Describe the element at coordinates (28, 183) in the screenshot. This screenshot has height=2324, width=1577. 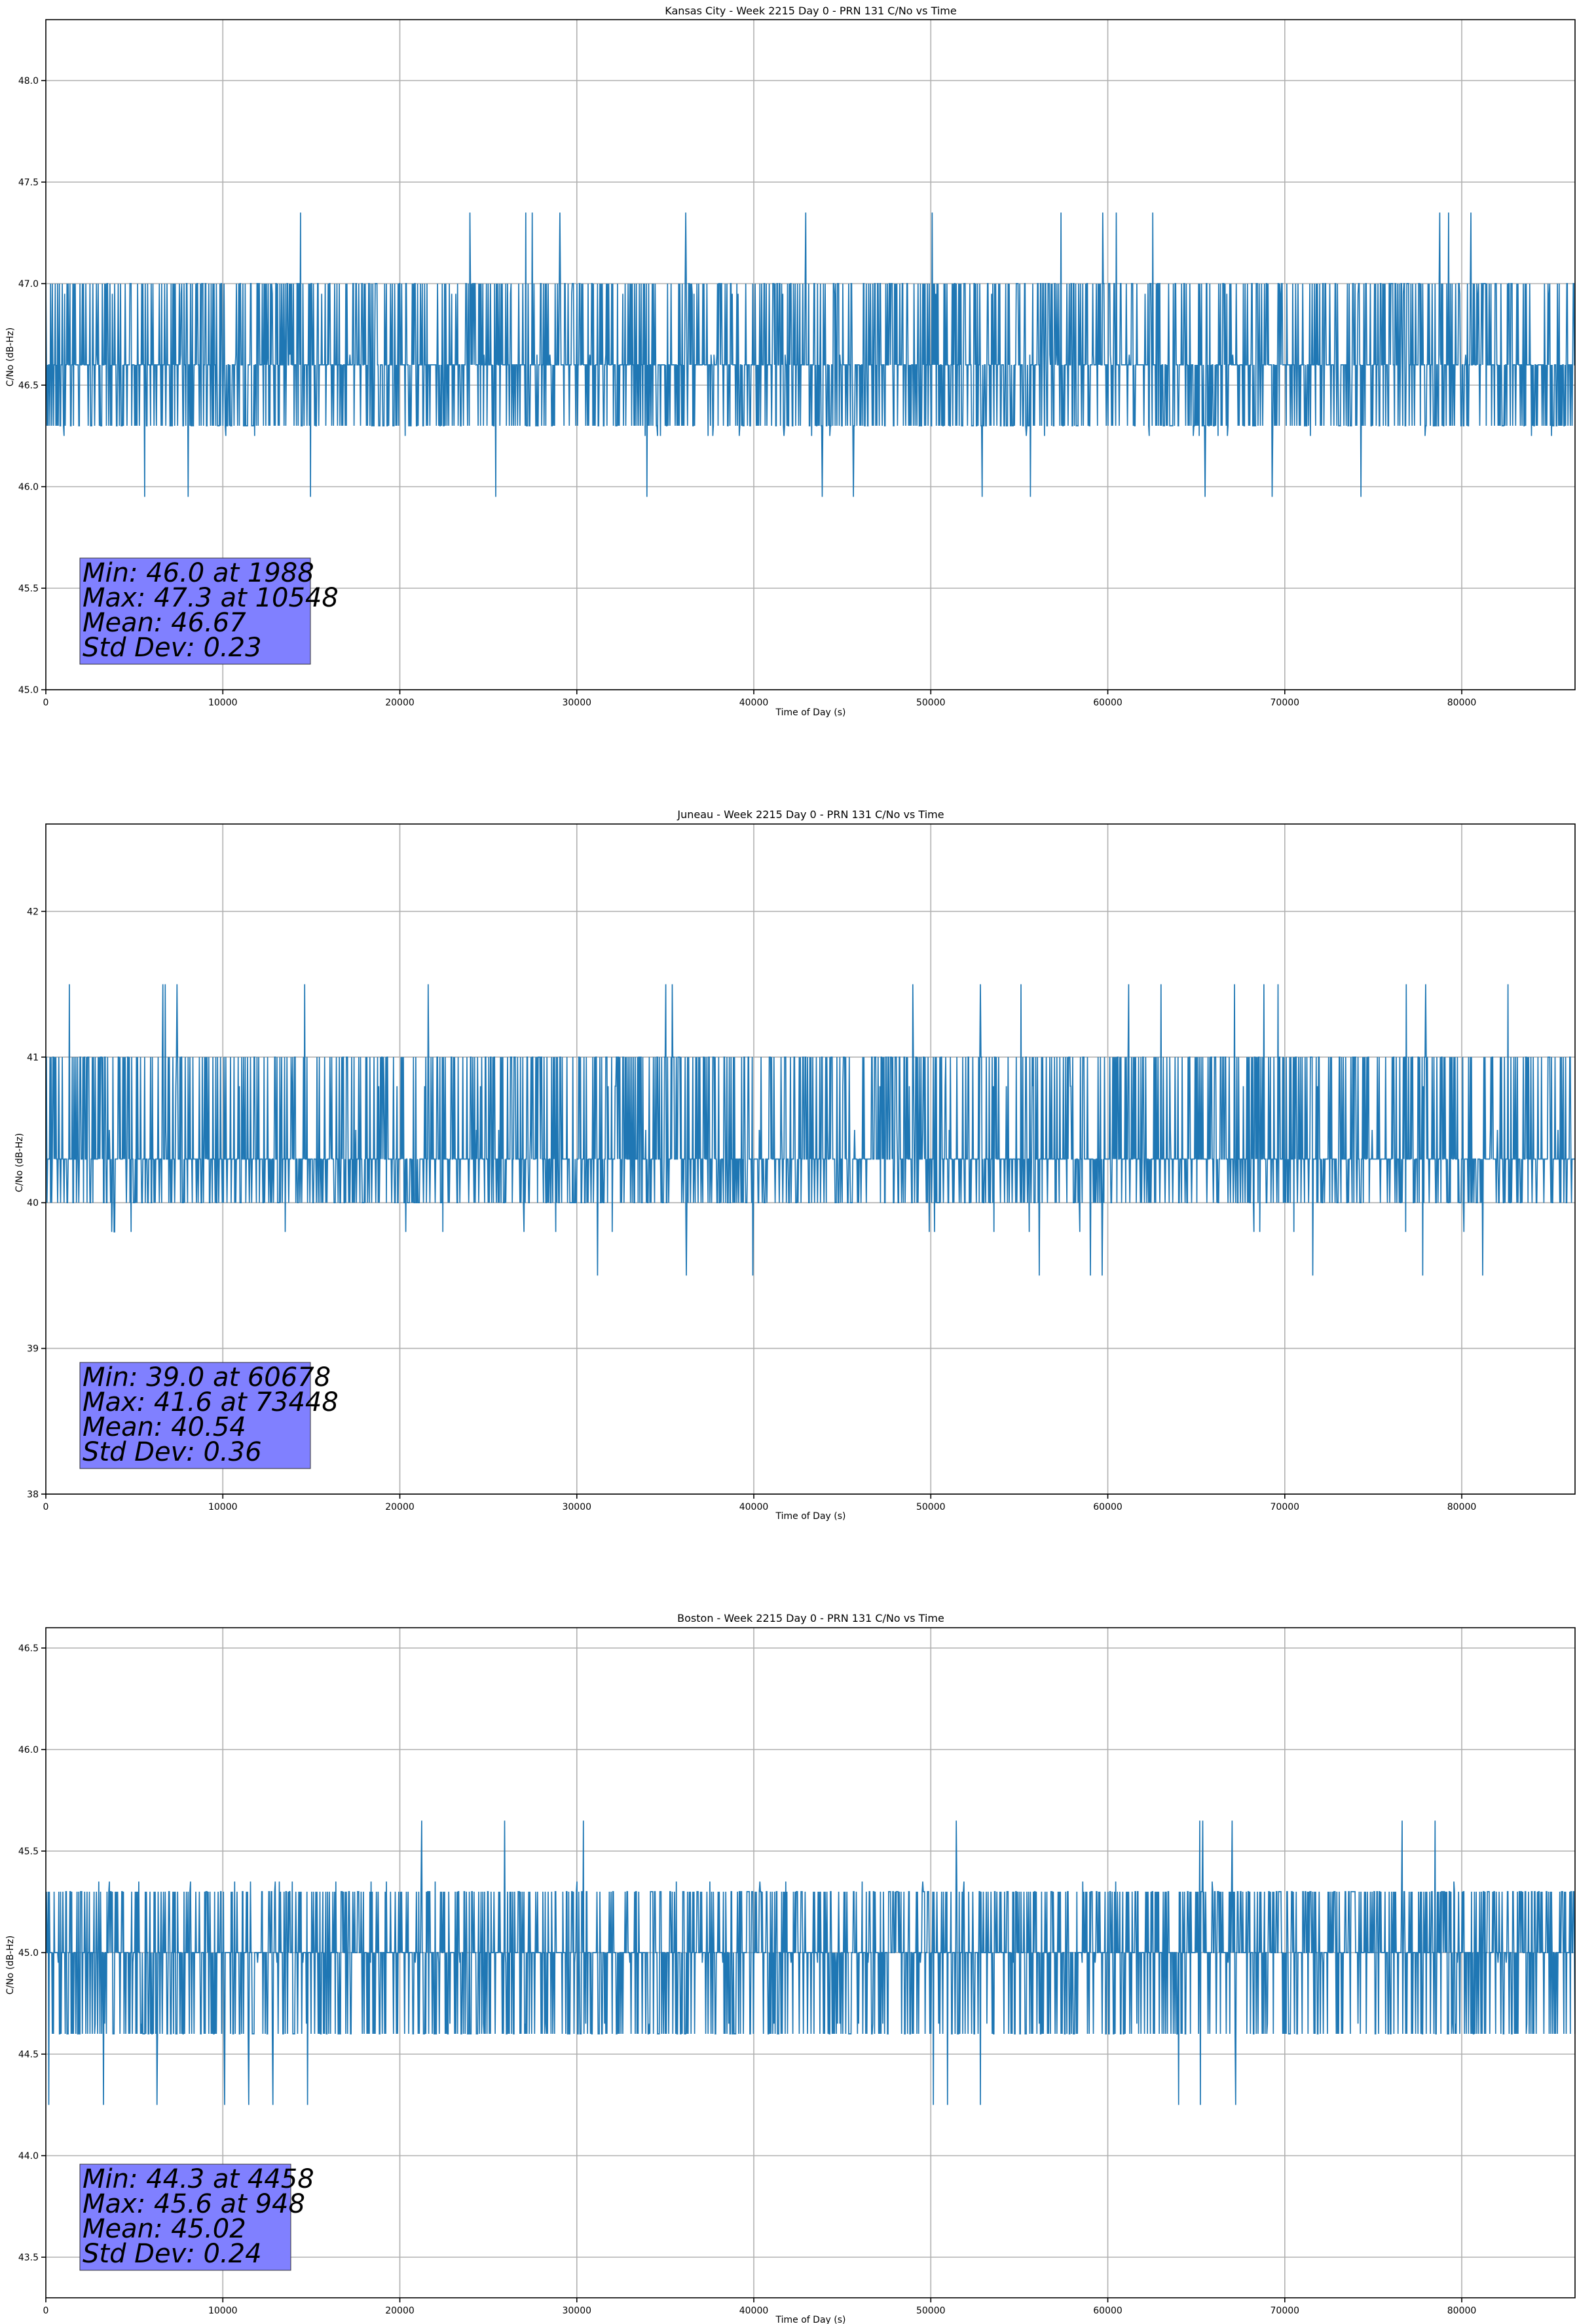
I see `y-tick-label: 47.5` at that location.